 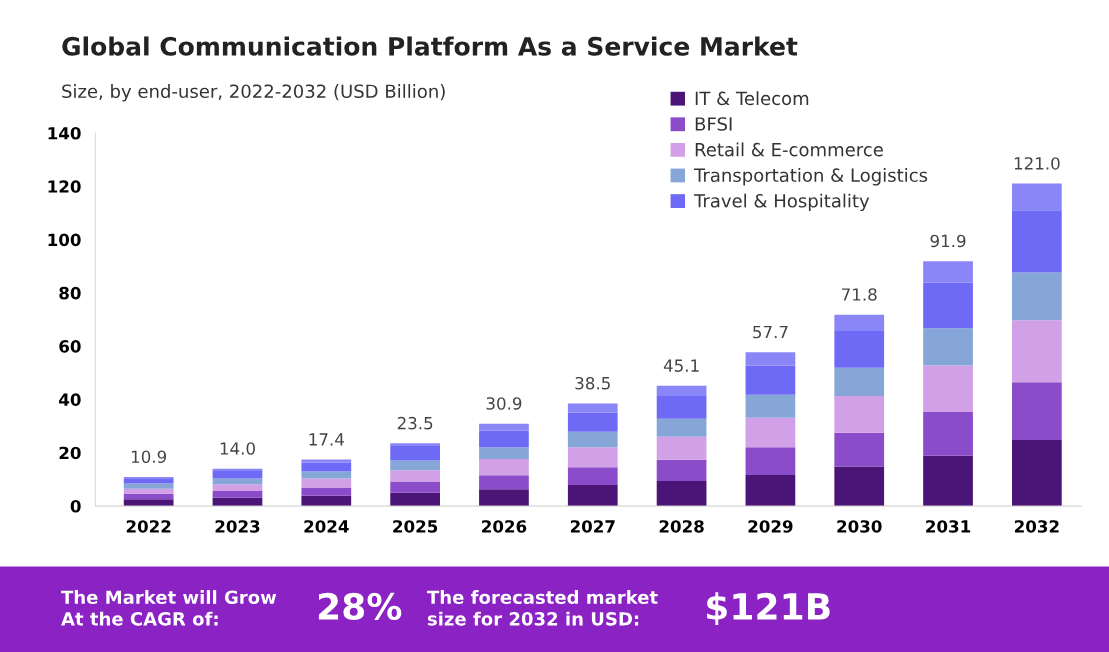 What do you see at coordinates (713, 124) in the screenshot?
I see `legend-label: BFSI` at bounding box center [713, 124].